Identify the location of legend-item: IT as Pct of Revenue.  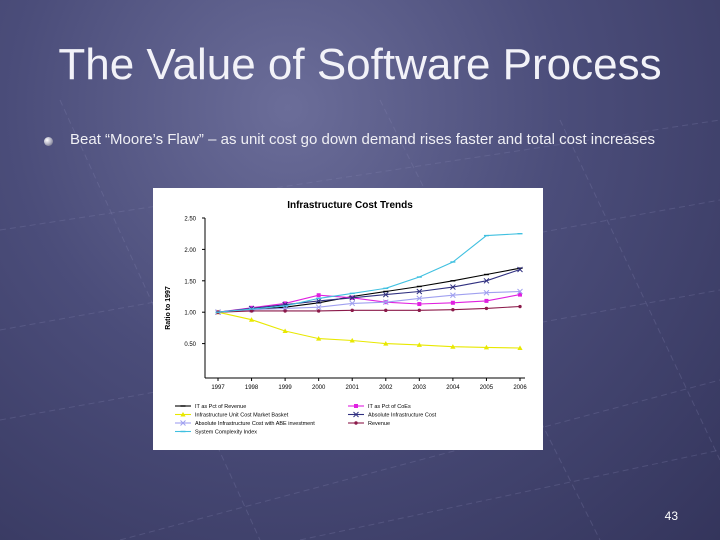
(210, 407).